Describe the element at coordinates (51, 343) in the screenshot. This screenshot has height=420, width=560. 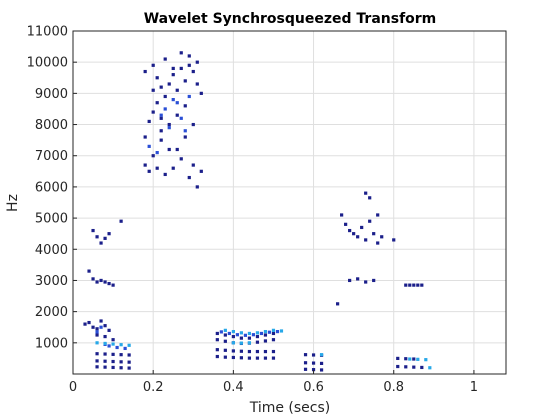
I see `y-tick-label: 1000` at that location.